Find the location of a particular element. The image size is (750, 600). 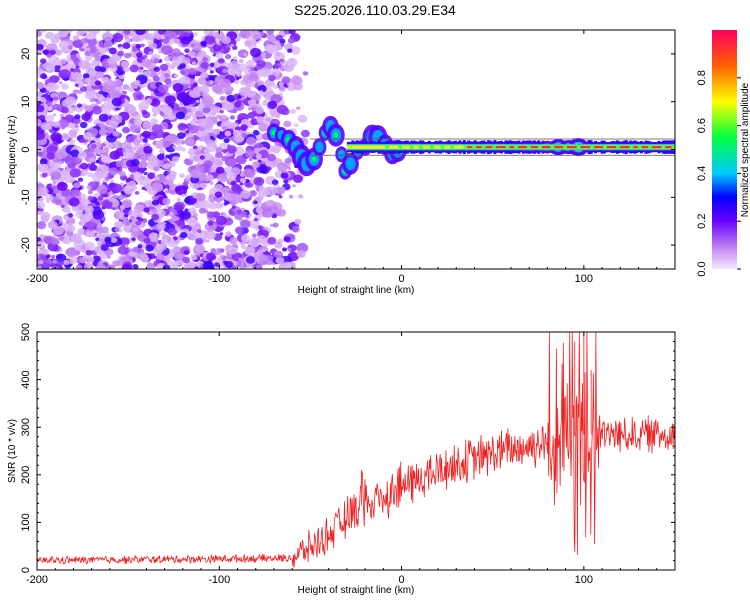

y-tick-label: 300 is located at coordinates (26, 427).